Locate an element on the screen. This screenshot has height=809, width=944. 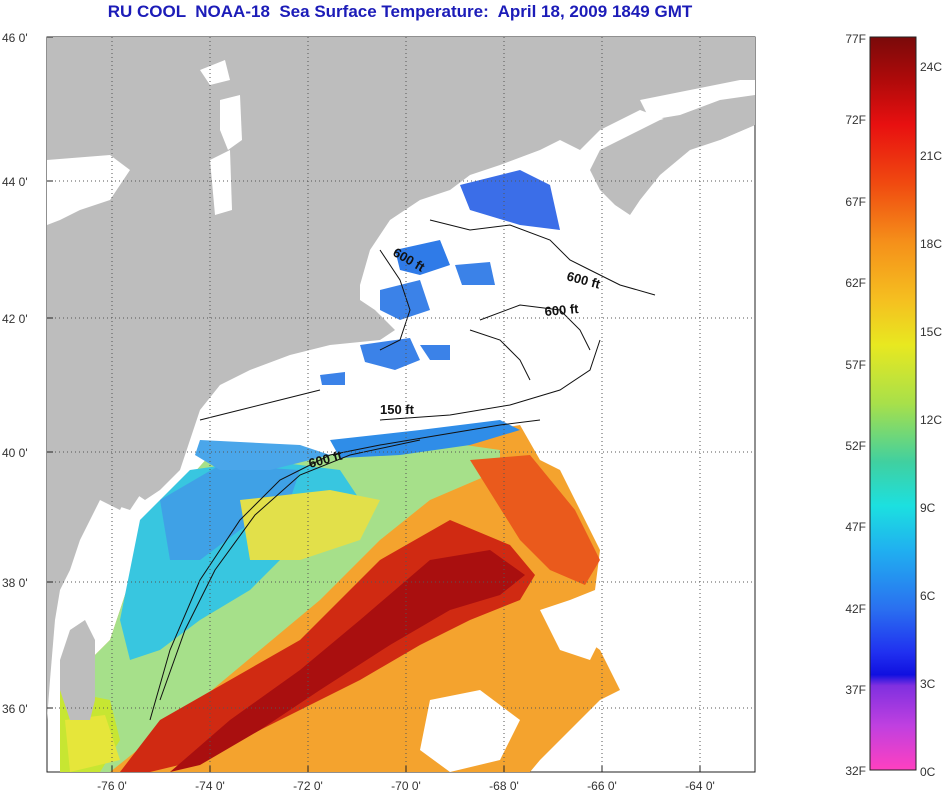
lon-label: -70 0' is located at coordinates (406, 786).